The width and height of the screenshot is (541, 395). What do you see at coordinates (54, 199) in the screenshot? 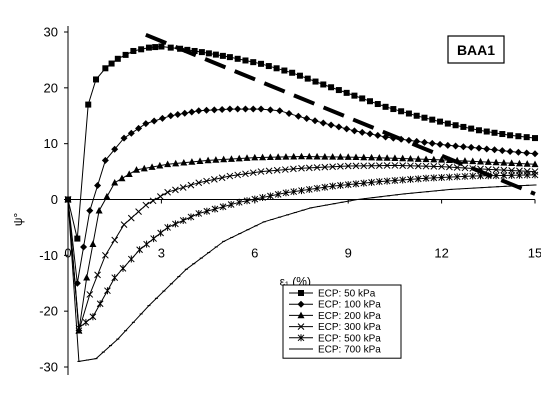
I see `y-tick-label: 0` at bounding box center [54, 199].